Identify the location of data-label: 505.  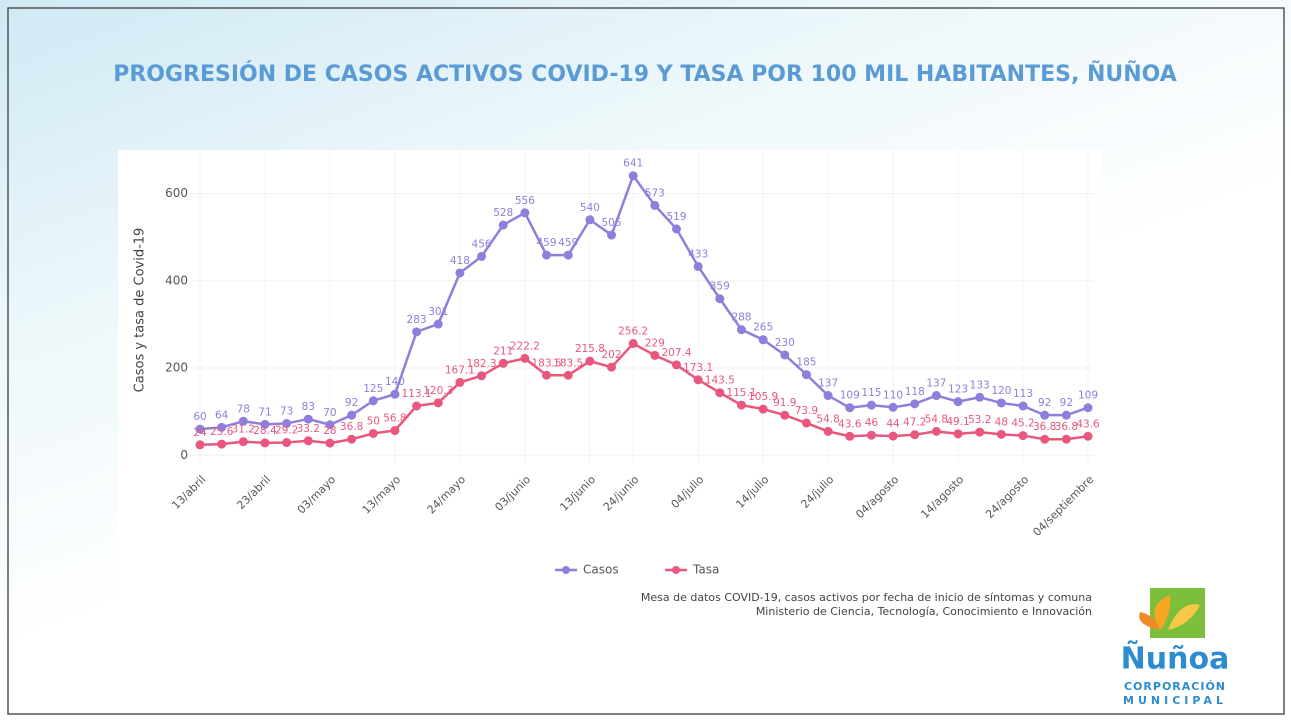
(611, 223).